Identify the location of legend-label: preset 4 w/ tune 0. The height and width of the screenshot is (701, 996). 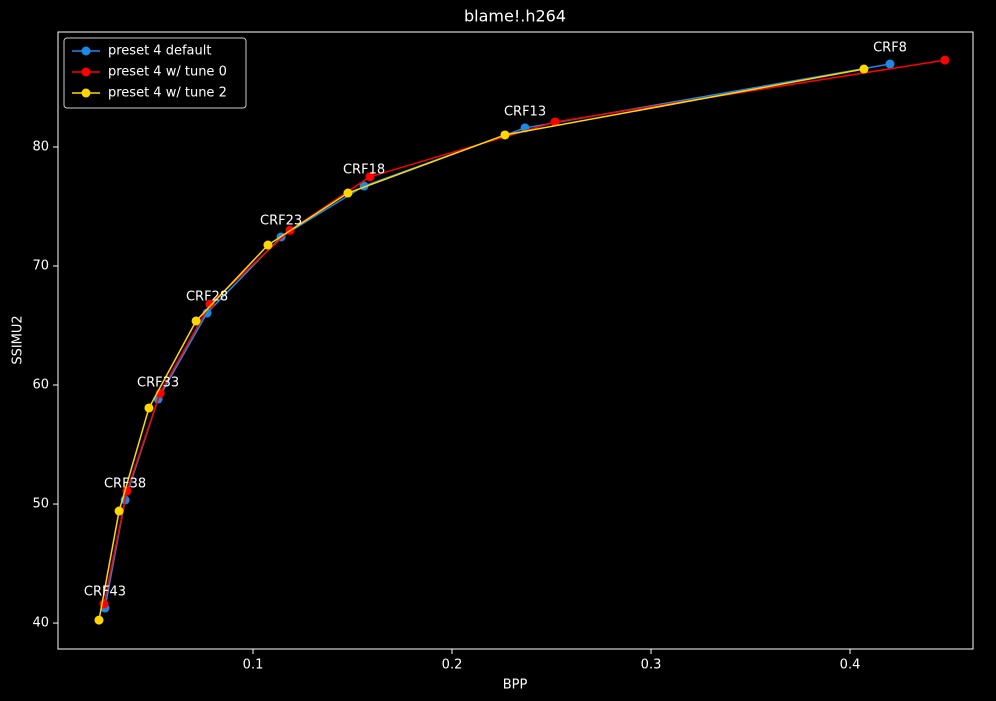
(167, 72).